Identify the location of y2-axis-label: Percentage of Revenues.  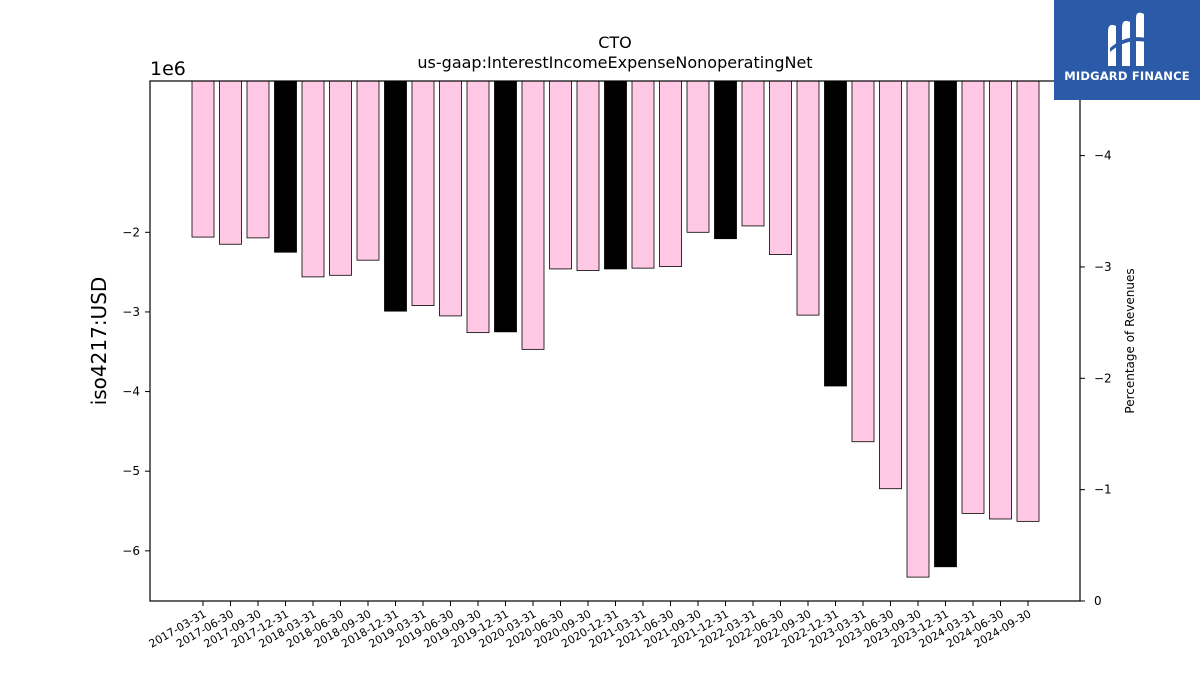
(1130, 340).